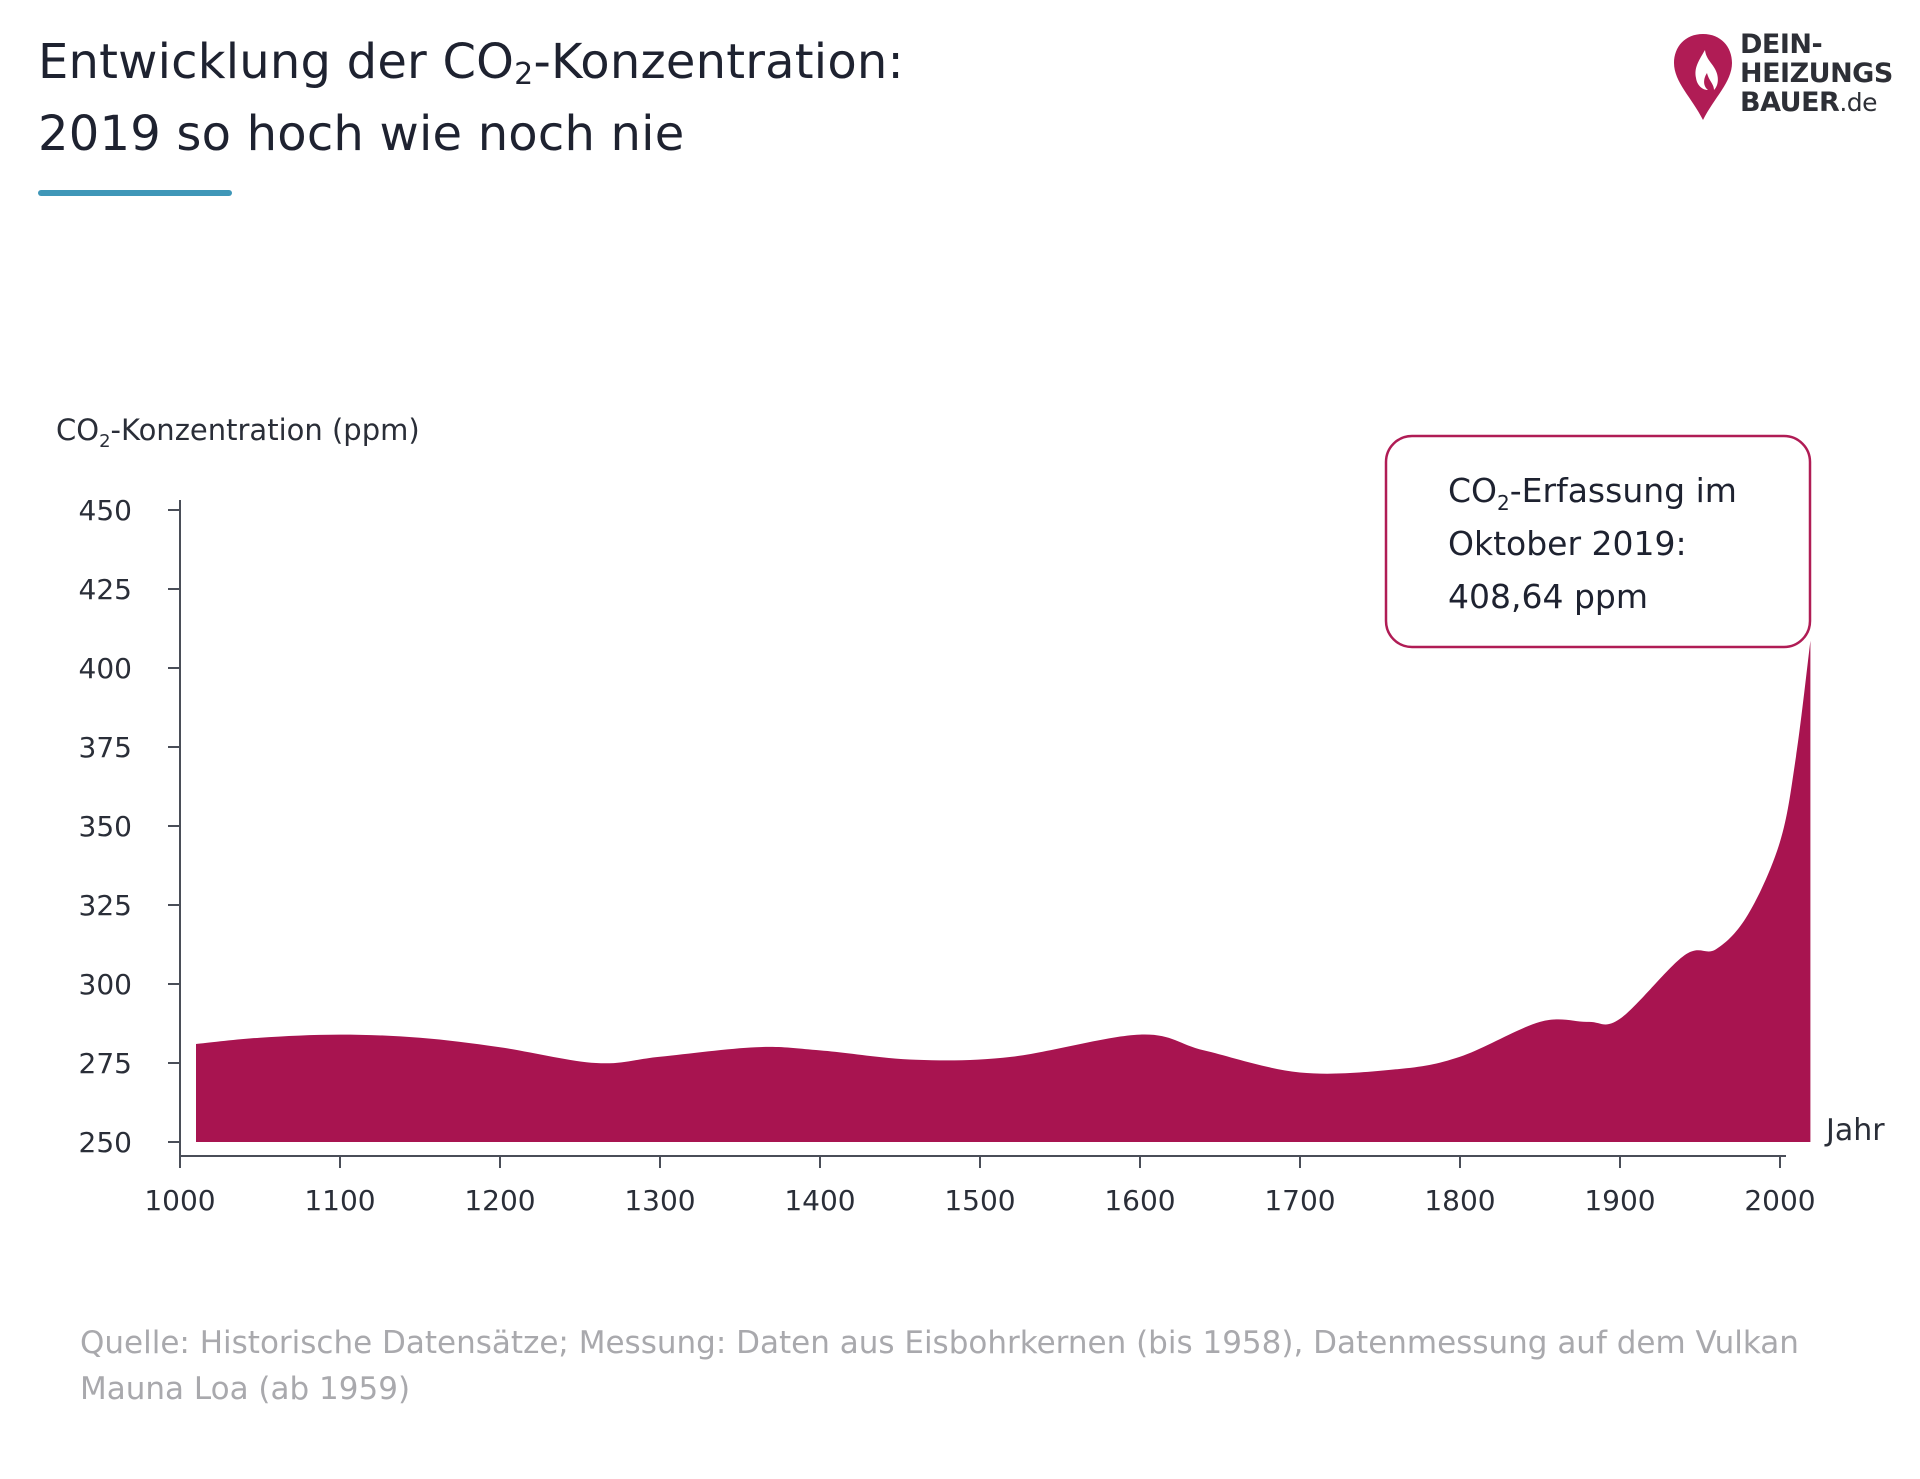  Describe the element at coordinates (1854, 1130) in the screenshot. I see `x-axis-label: Jahr` at that location.